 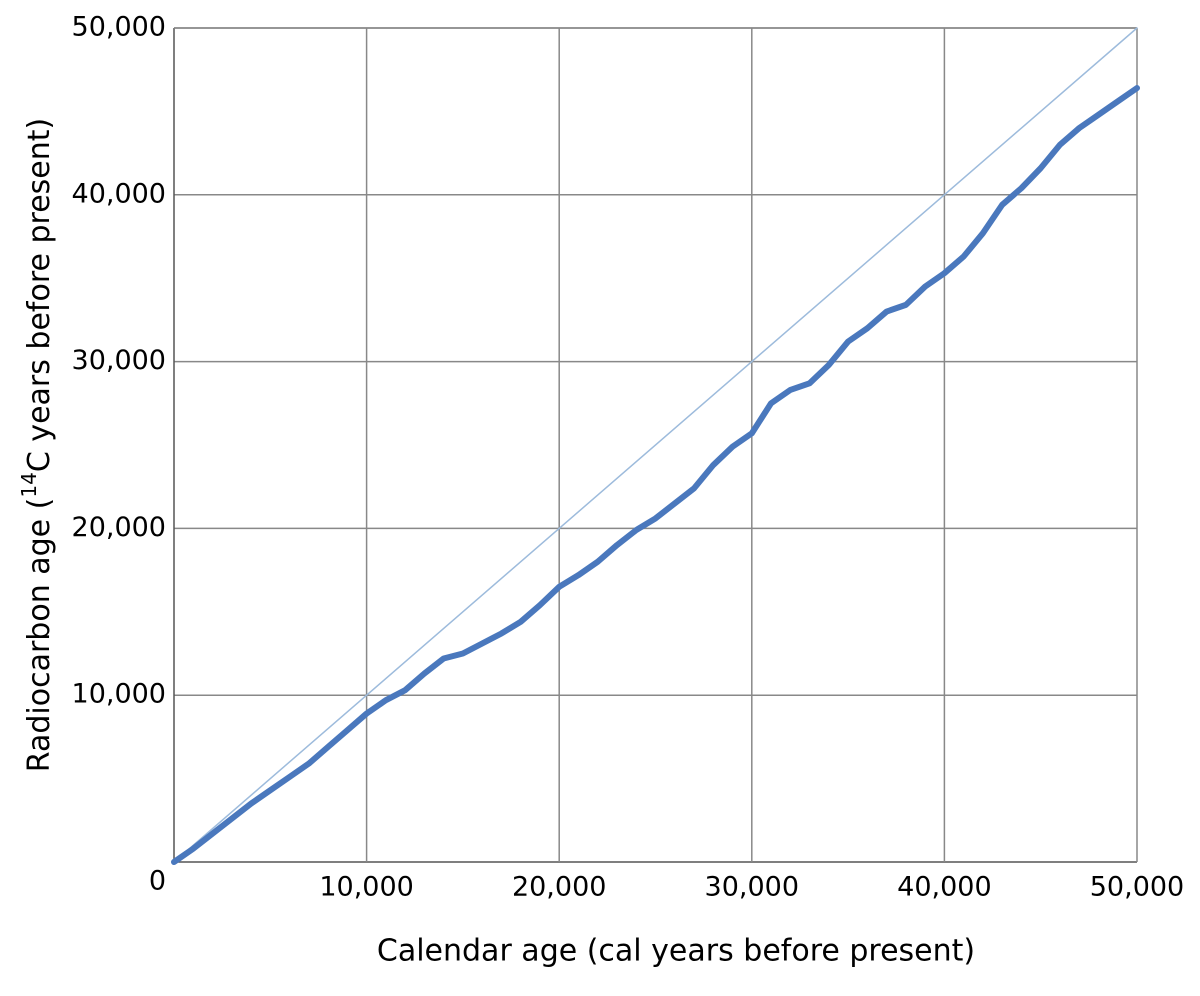 I want to click on x-tick-label: 10,000, so click(x=366, y=887).